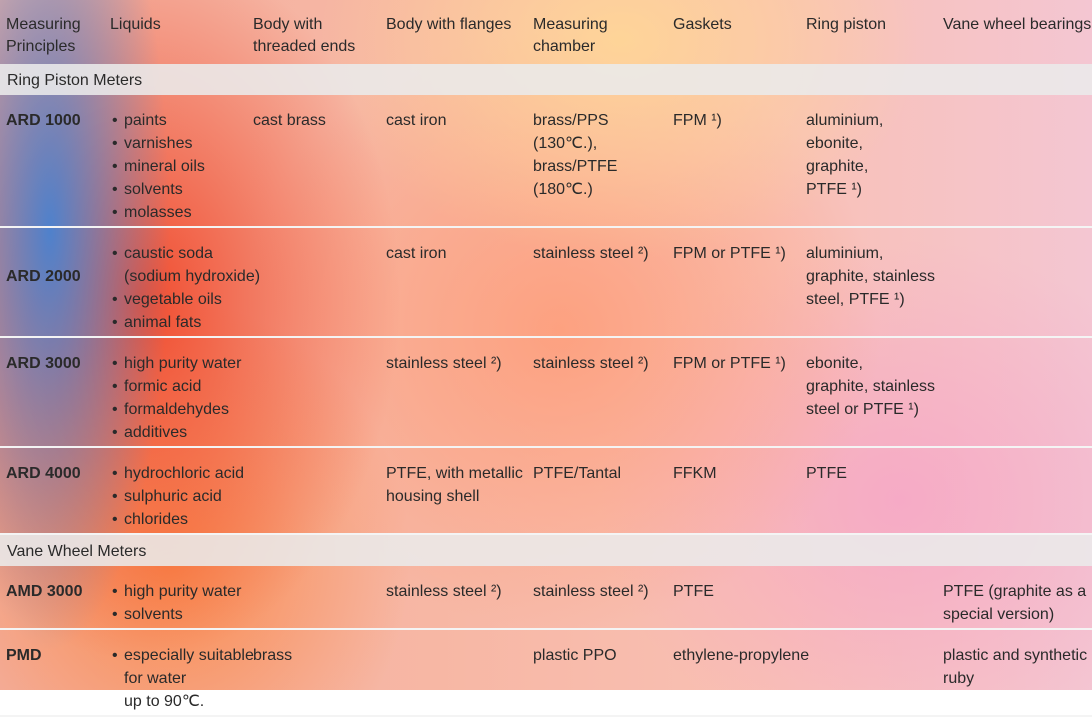  Describe the element at coordinates (868, 491) in the screenshot. I see `ring-piston-cell: PTFE` at that location.